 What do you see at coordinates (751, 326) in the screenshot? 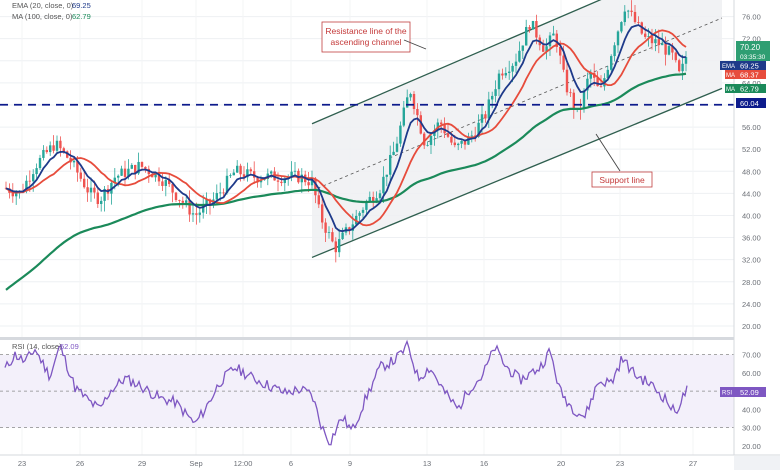
I see `price-tick-label: 20.00` at bounding box center [751, 326].